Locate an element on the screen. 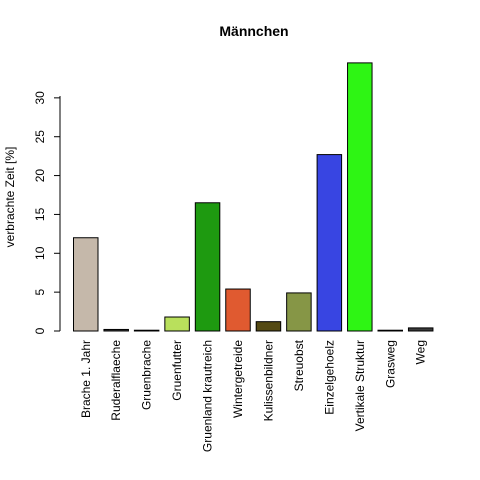 The height and width of the screenshot is (480, 480). x-tick-label: Brache 1. Jahr is located at coordinates (86, 379).